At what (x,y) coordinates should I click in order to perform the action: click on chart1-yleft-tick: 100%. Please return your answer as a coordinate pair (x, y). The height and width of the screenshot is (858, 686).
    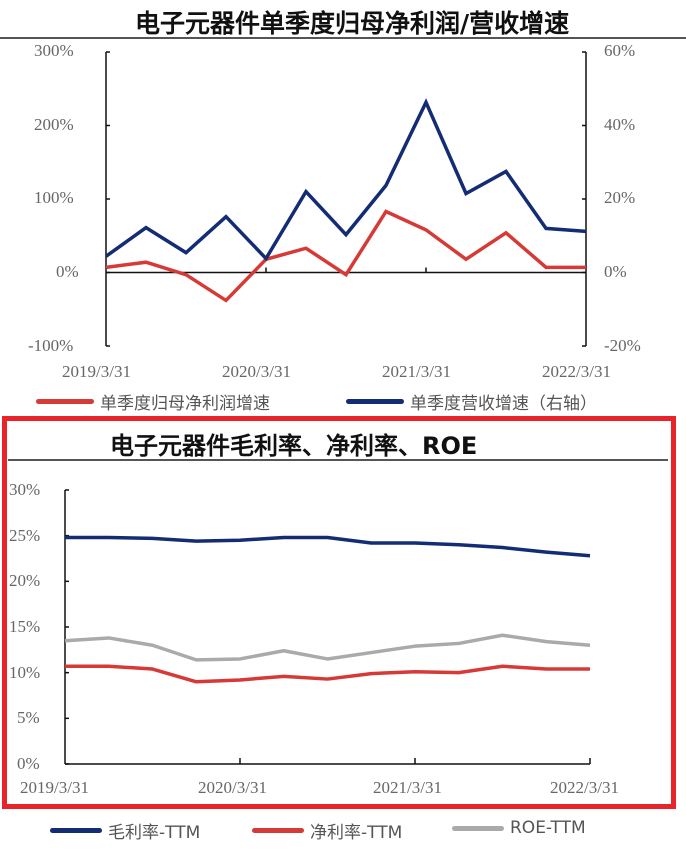
    Looking at the image, I should click on (54, 197).